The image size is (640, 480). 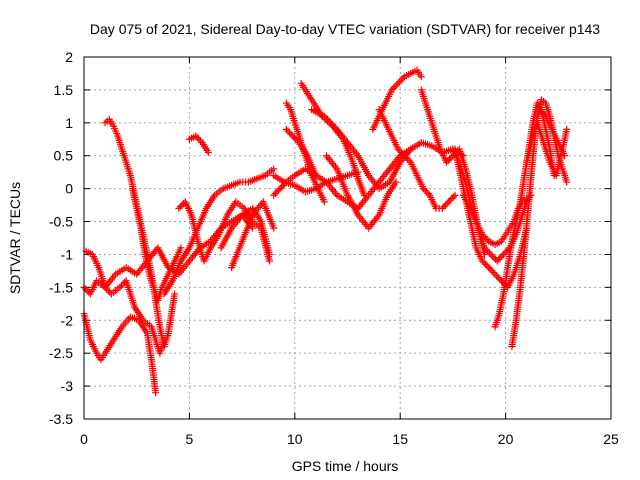 I want to click on series-t17, so click(x=361, y=192).